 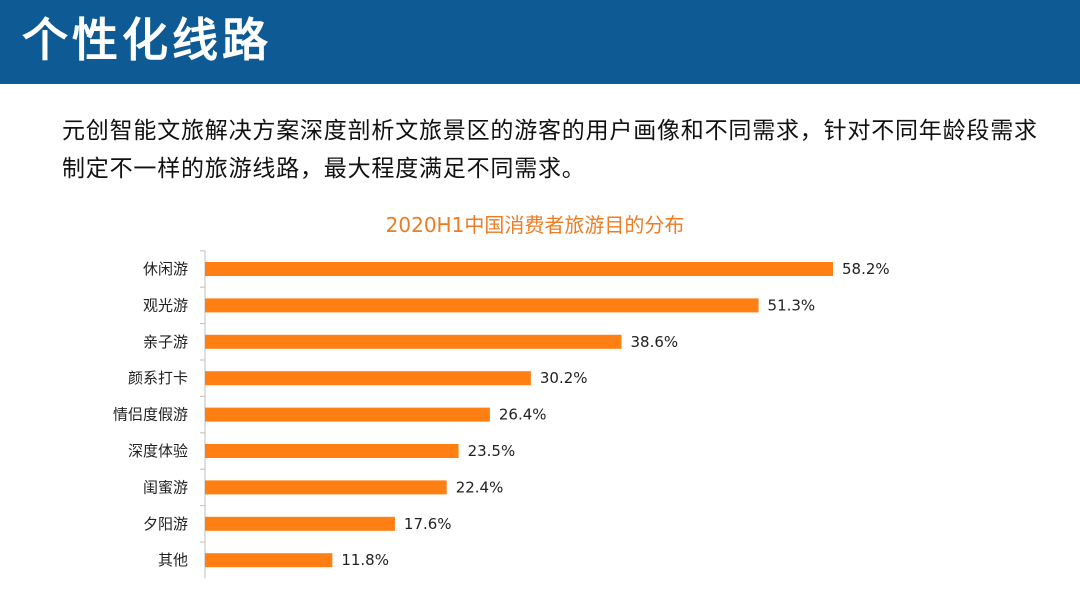 I want to click on value-label: 11.8%, so click(x=365, y=560).